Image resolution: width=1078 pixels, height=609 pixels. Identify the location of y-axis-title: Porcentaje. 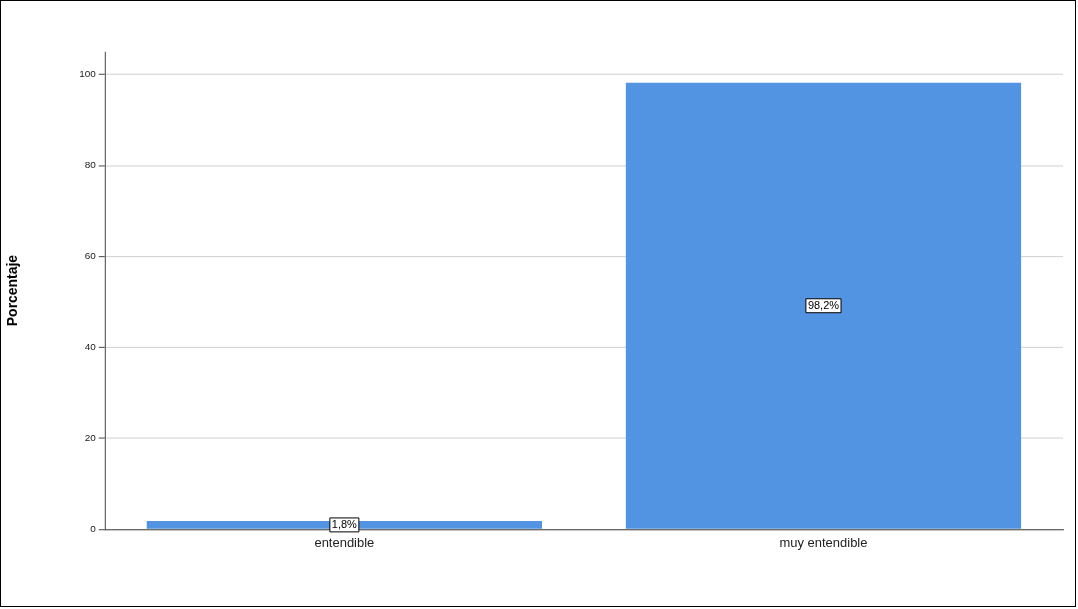
(12, 290).